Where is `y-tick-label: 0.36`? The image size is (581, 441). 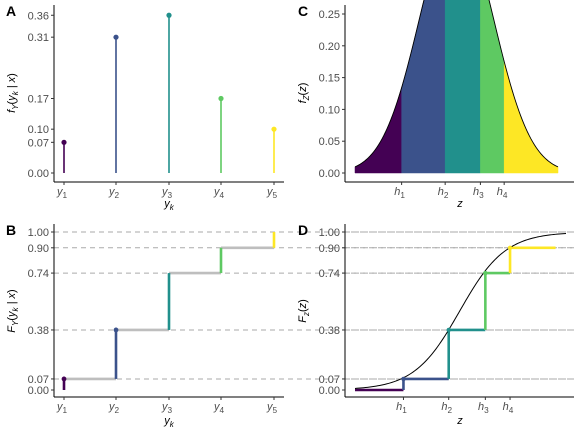 y-tick-label: 0.36 is located at coordinates (38, 16).